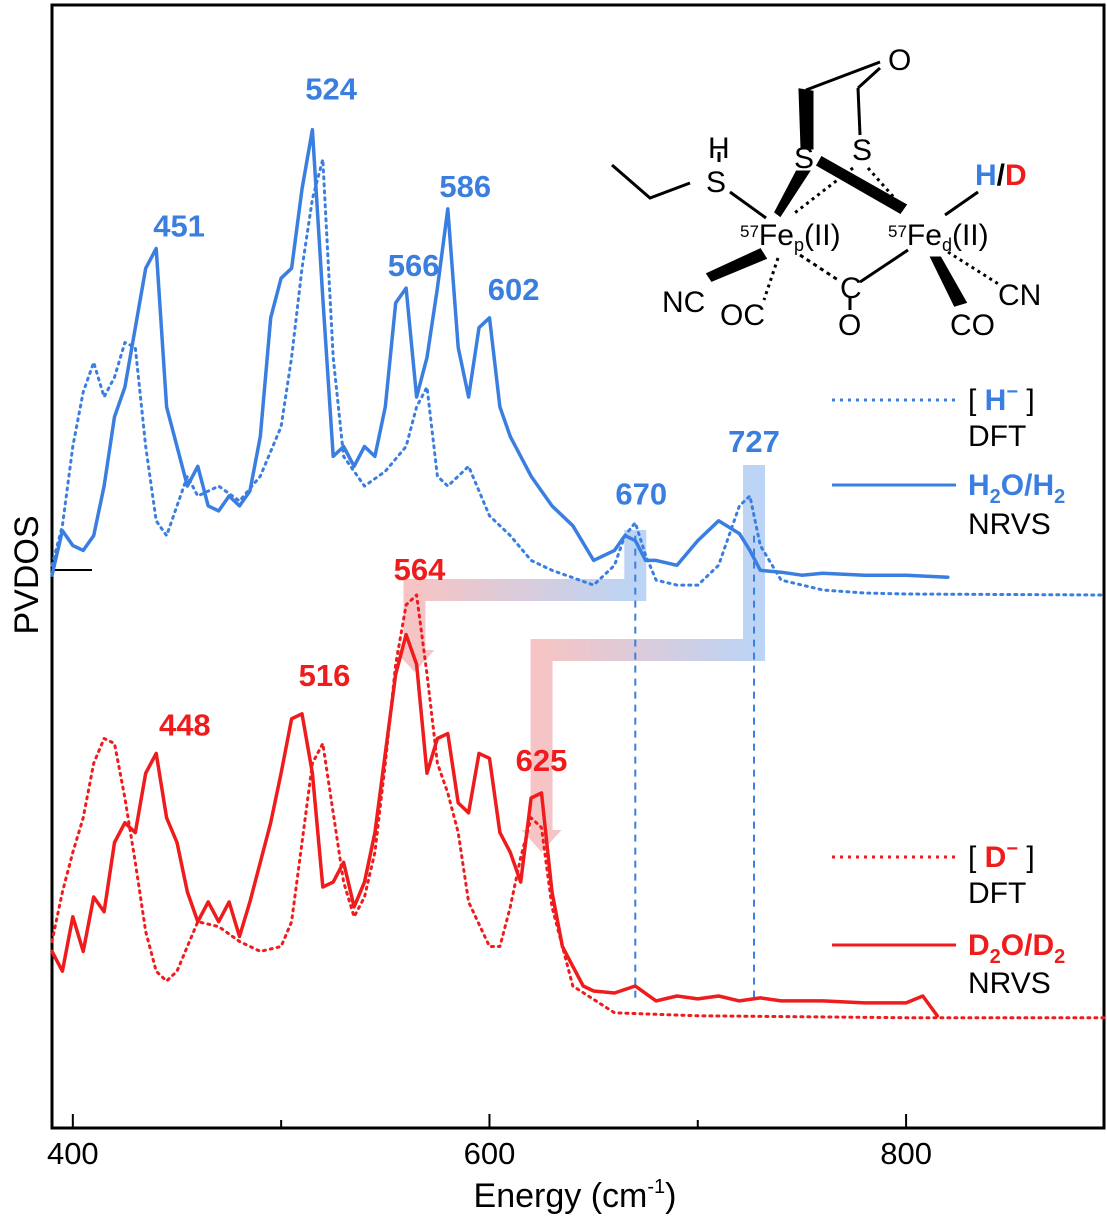 The width and height of the screenshot is (1107, 1221). What do you see at coordinates (683, 302) in the screenshot?
I see `mol-nc: NC` at bounding box center [683, 302].